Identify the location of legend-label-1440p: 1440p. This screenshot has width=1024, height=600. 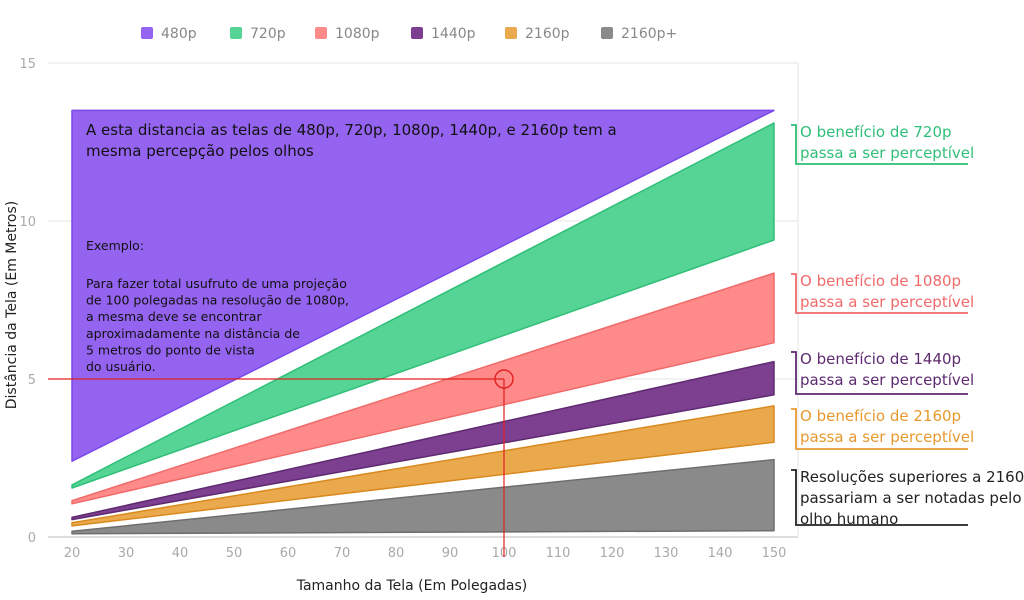
(453, 34).